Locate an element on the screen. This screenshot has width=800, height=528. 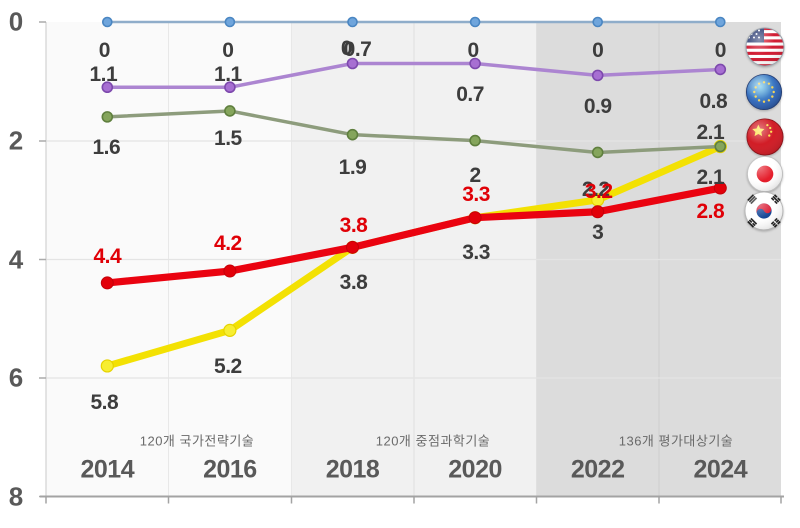
data-label-eu-2014: 1.1 is located at coordinates (103, 75).